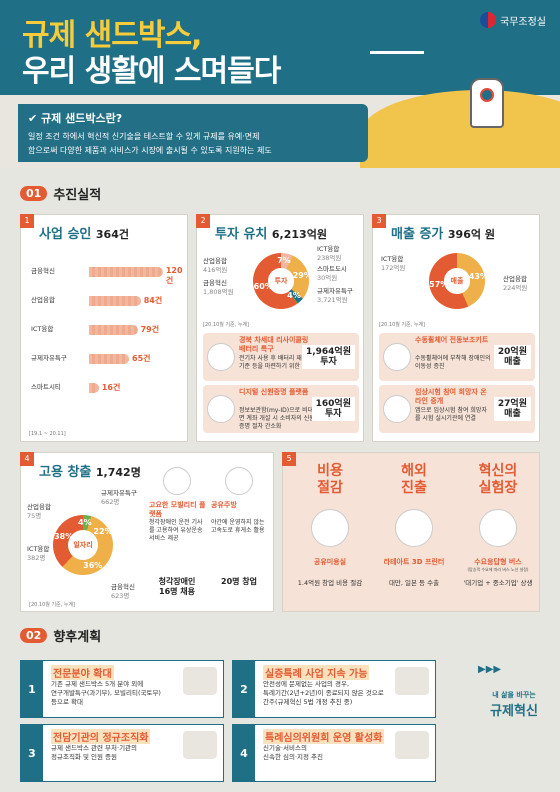 This screenshot has width=560, height=792. I want to click on pie-label-name: 금융혁신, so click(215, 283).